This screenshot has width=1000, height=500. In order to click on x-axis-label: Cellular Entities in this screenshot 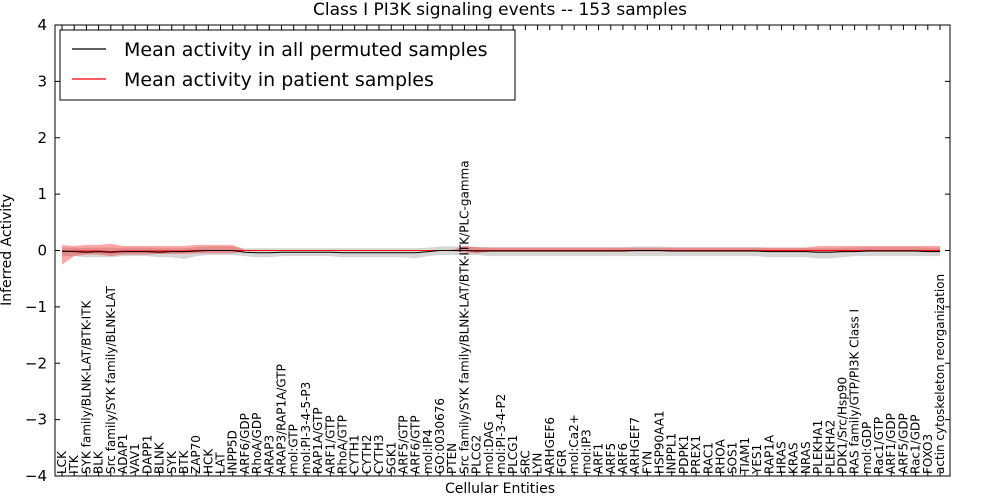, I will do `click(500, 489)`.